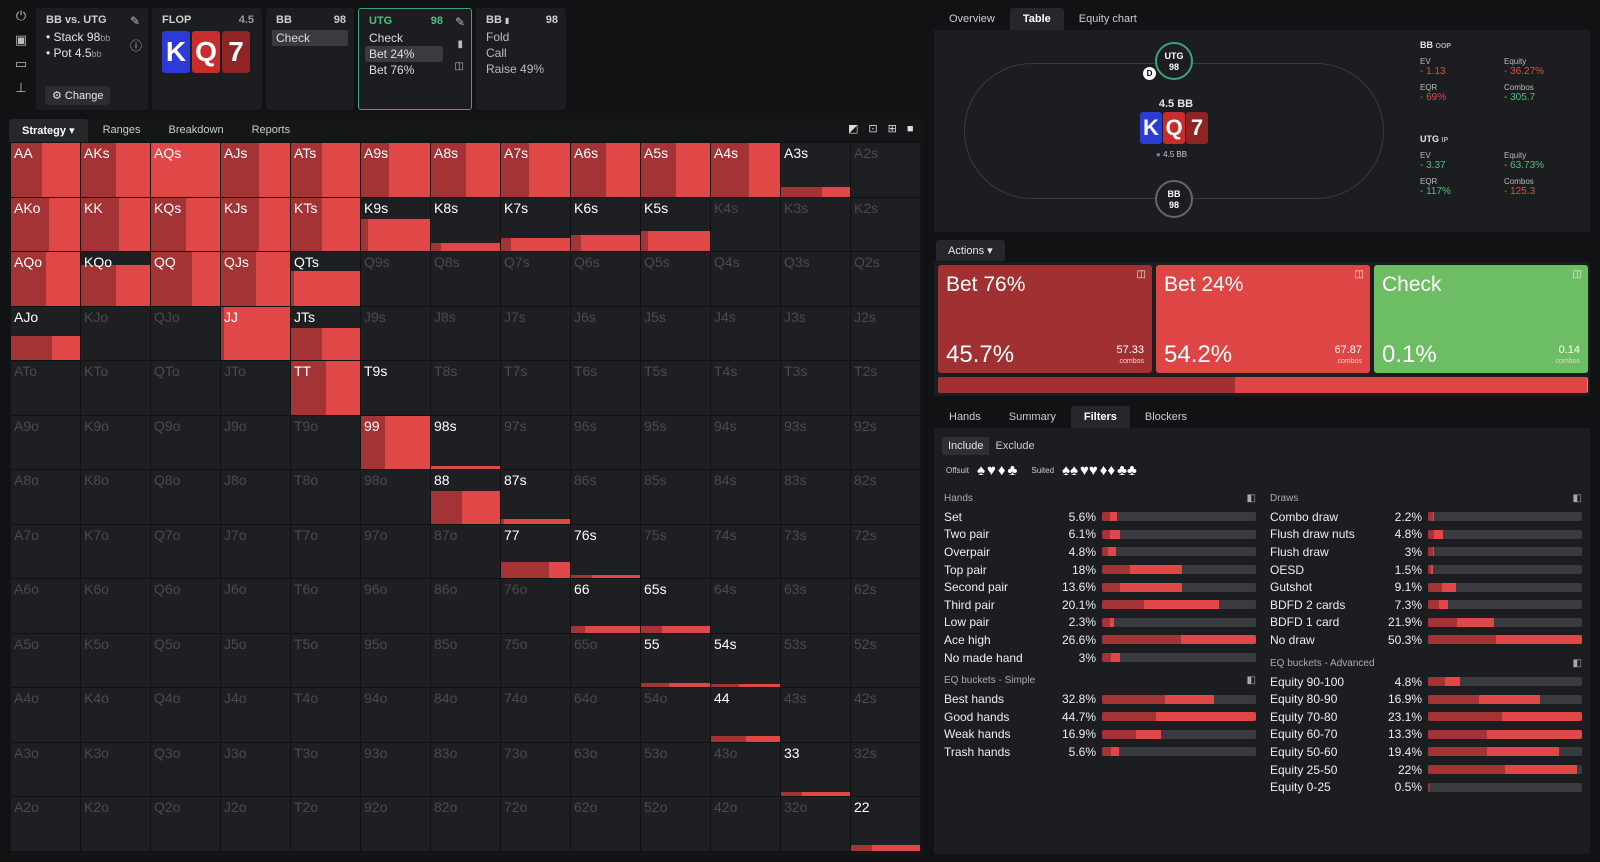 The height and width of the screenshot is (862, 1600). What do you see at coordinates (816, 606) in the screenshot?
I see `hand-cell-63s: 63s` at bounding box center [816, 606].